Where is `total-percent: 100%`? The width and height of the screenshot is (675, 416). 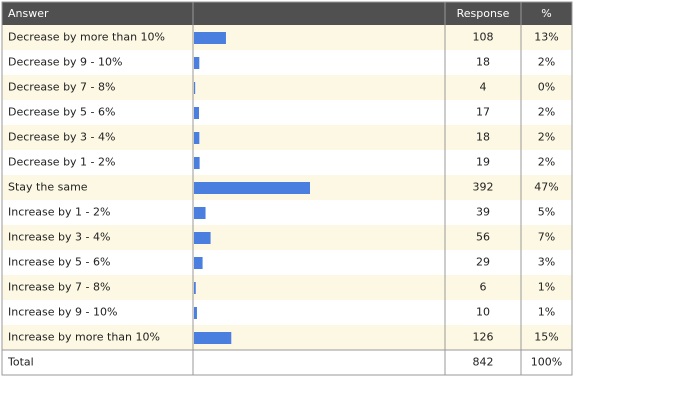
total-percent: 100% is located at coordinates (546, 362).